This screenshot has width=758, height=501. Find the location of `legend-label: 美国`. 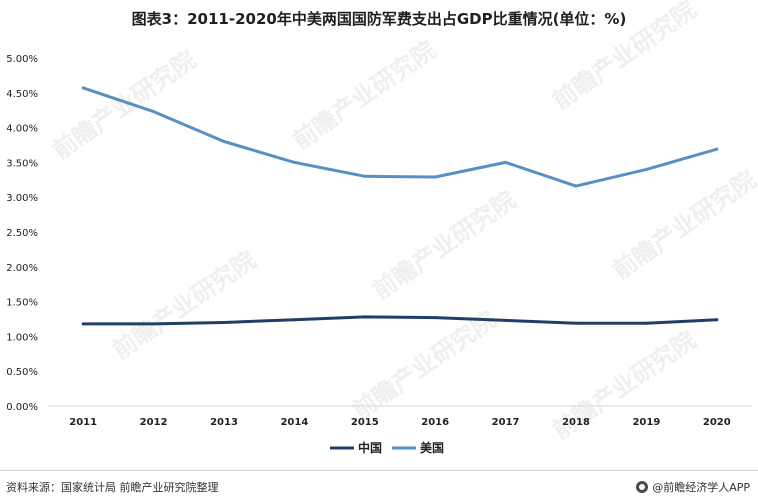

legend-label: 美国 is located at coordinates (432, 447).